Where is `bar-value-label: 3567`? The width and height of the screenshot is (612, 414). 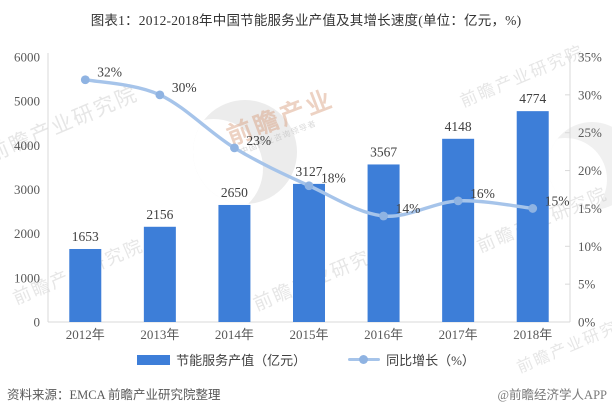
bar-value-label: 3567 is located at coordinates (383, 151).